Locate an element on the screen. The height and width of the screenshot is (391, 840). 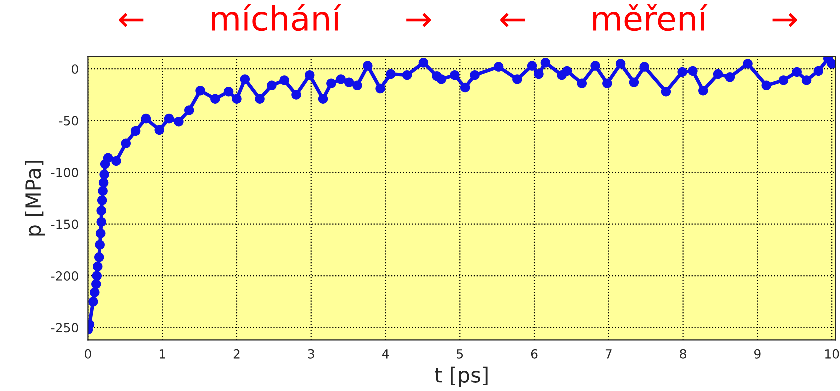
y-tick-label: 0 is located at coordinates (75, 69).